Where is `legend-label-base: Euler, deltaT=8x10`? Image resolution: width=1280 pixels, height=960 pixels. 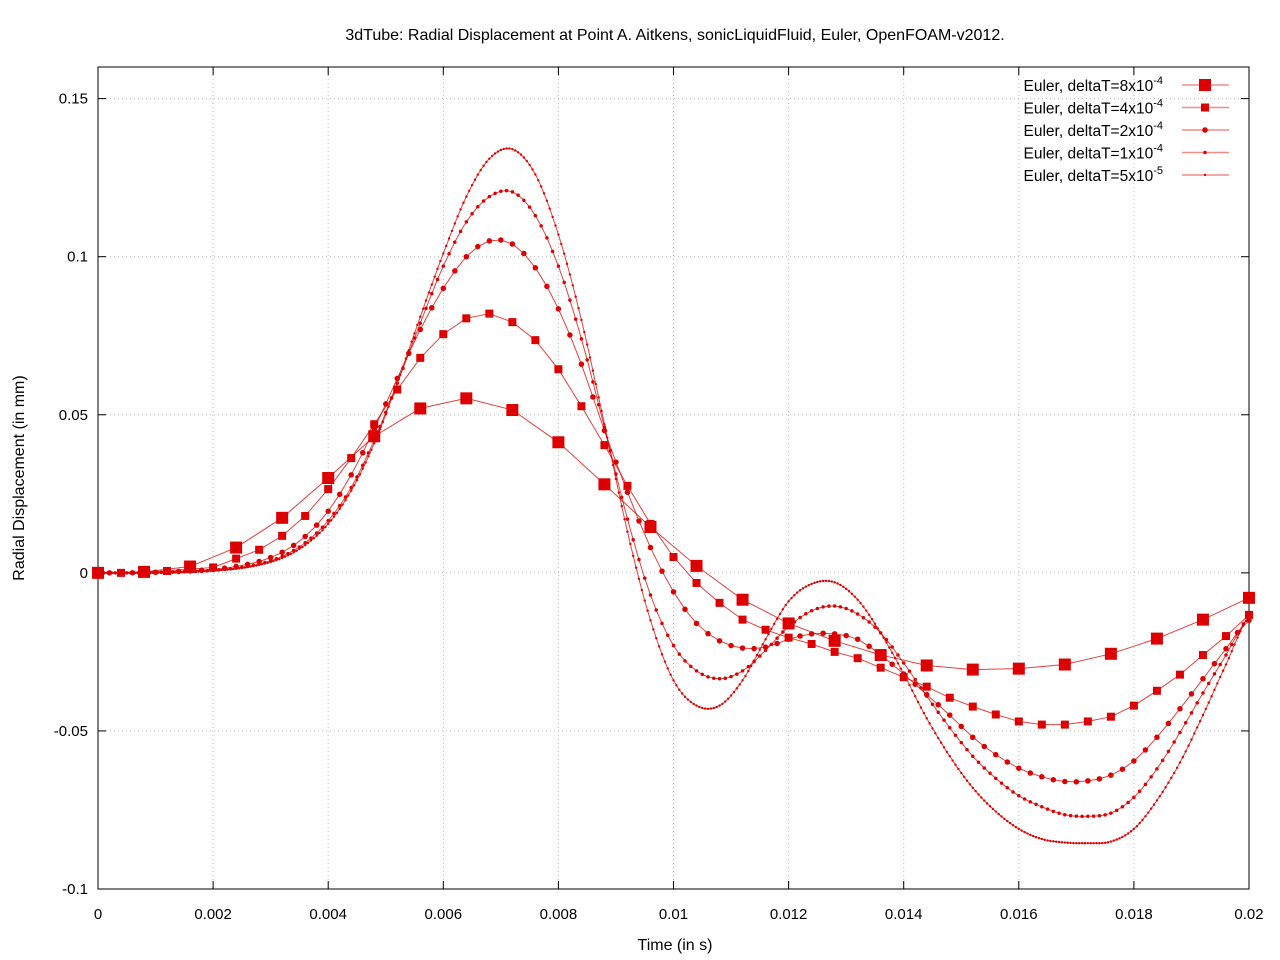 legend-label-base: Euler, deltaT=8x10 is located at coordinates (1089, 86).